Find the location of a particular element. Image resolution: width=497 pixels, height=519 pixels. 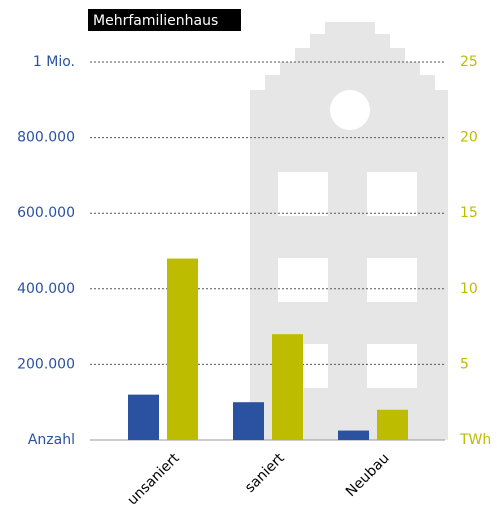

chart-title: Mehrfamilienhaus is located at coordinates (155, 21).